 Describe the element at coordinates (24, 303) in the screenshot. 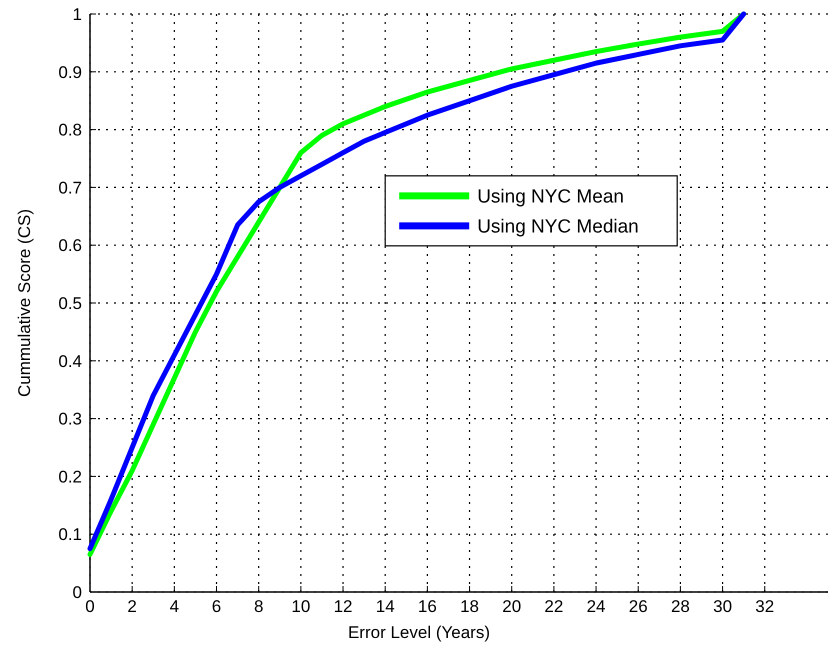

I see `y-axis-title: Cummulative Score (CS)` at that location.